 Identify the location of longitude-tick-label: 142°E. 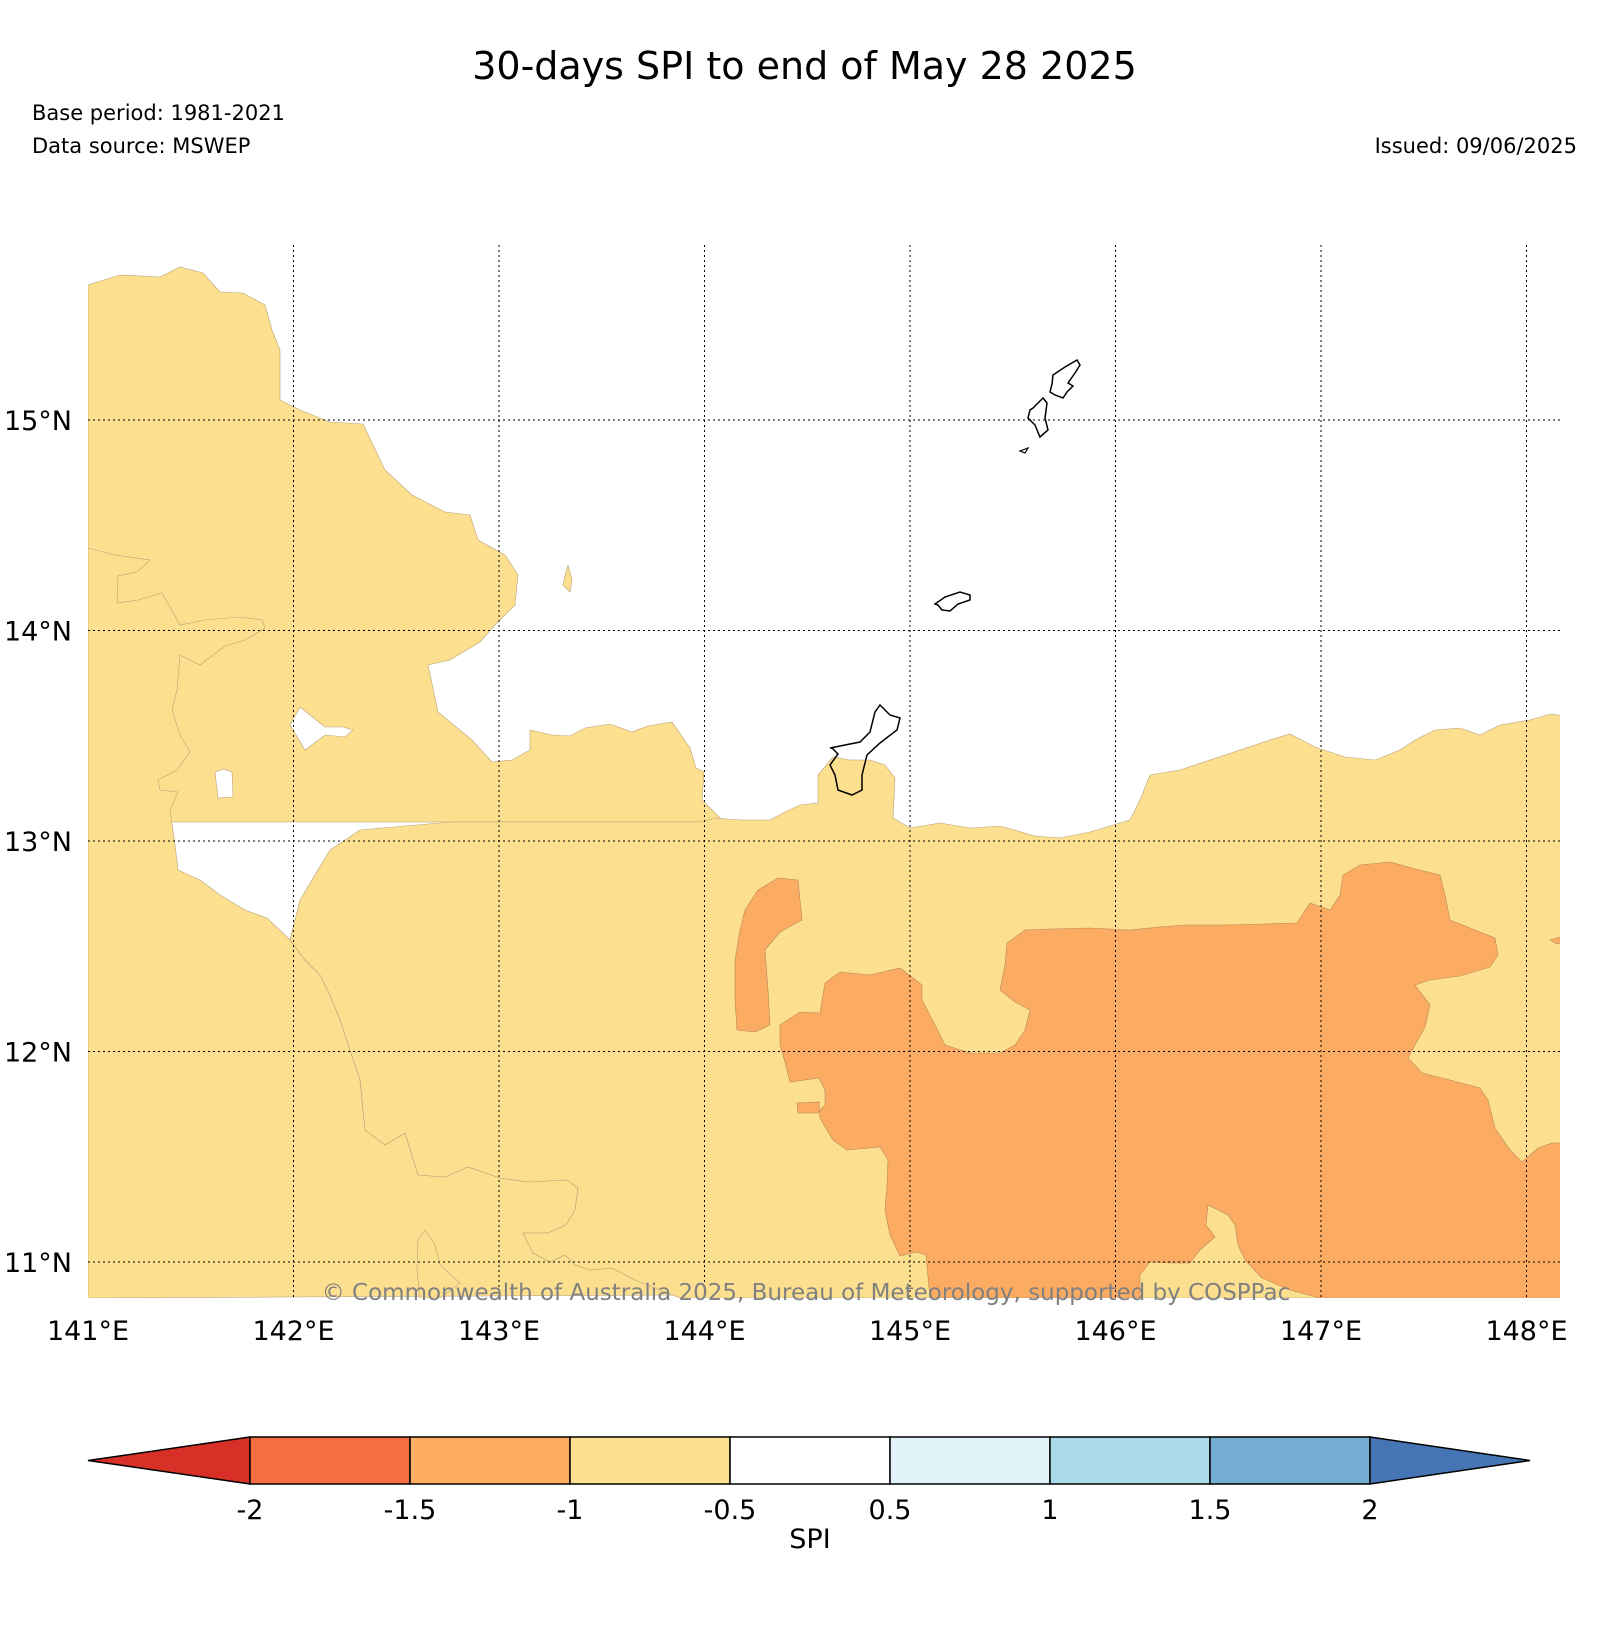
(293, 1331).